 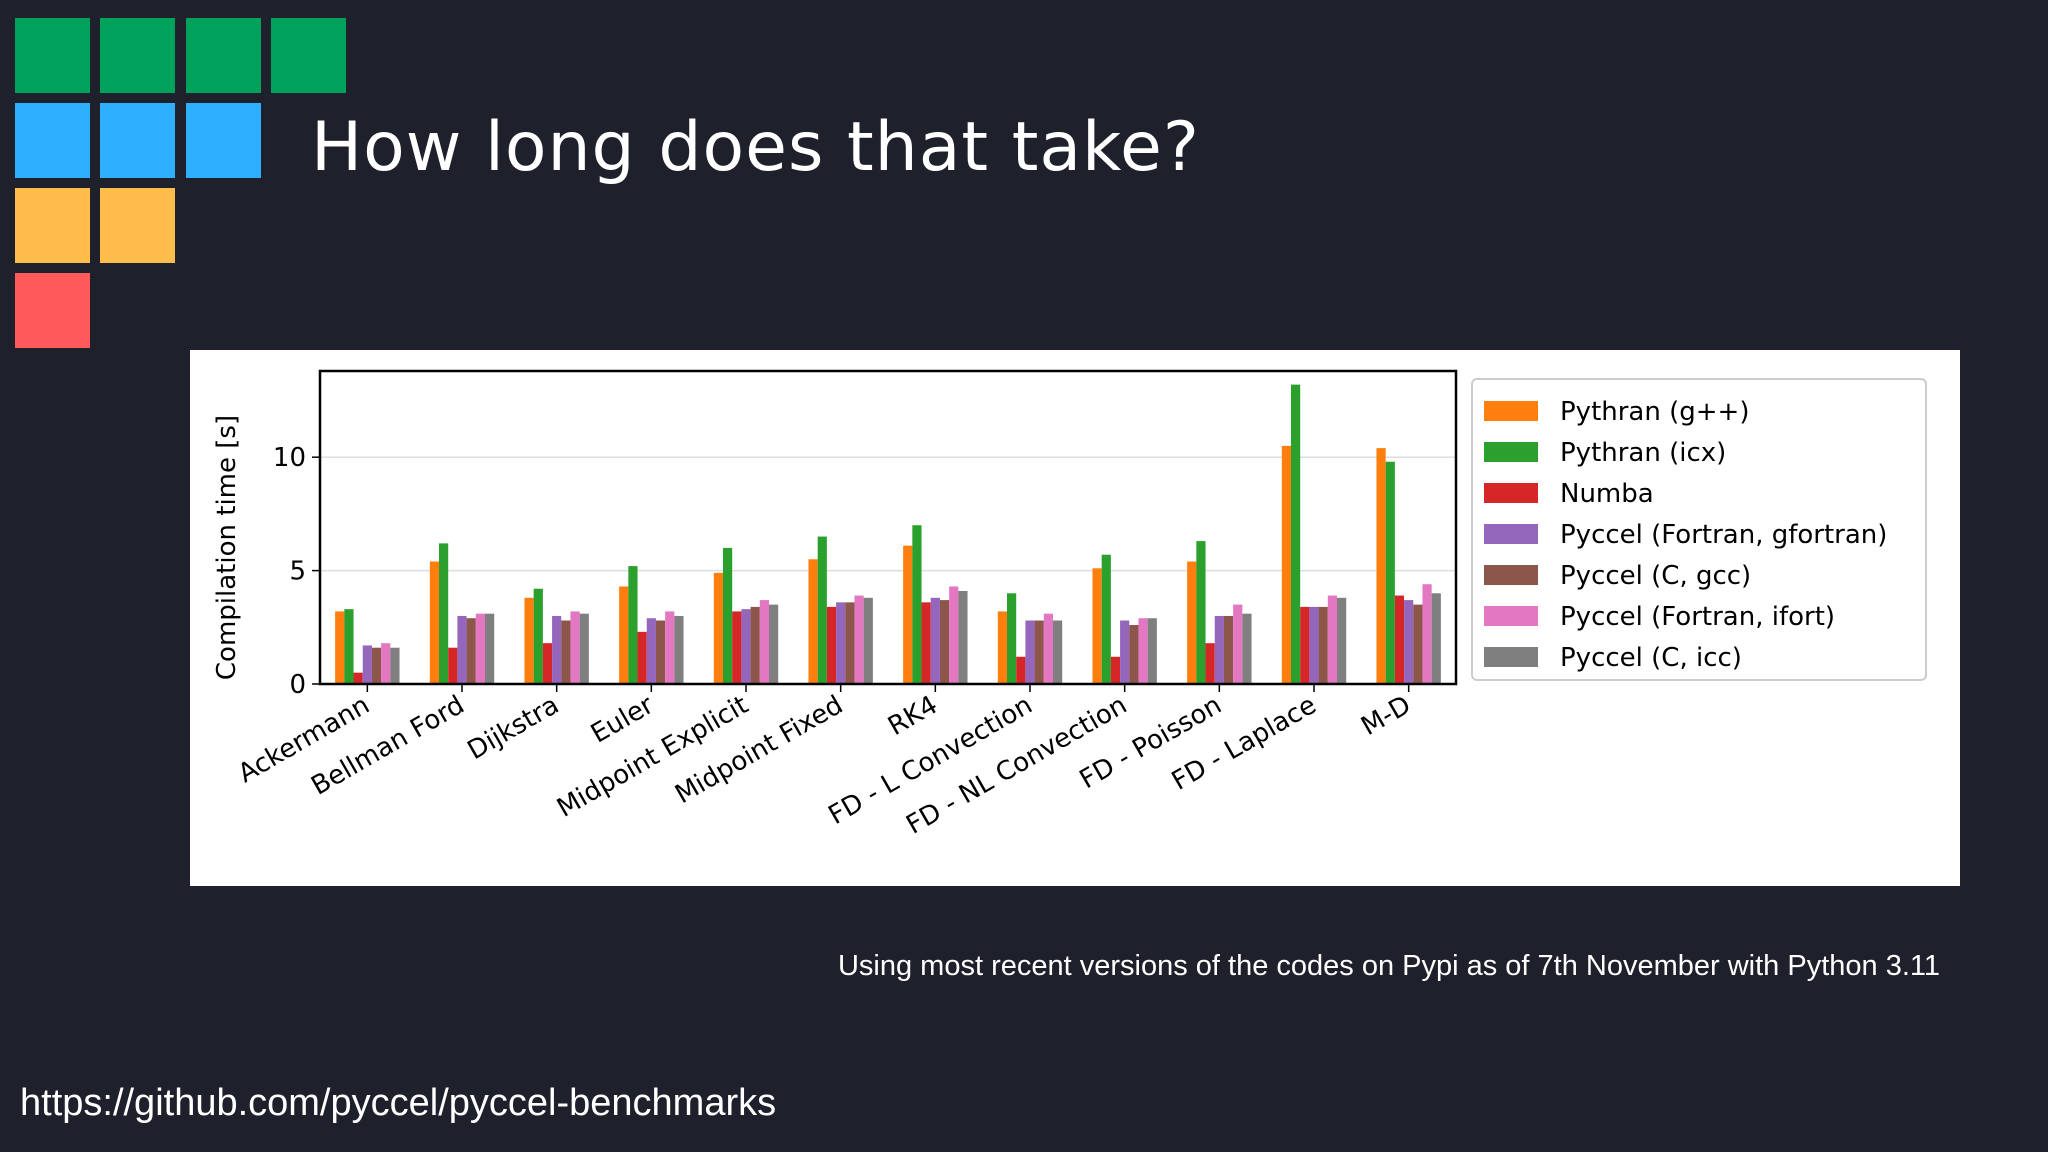 What do you see at coordinates (514, 728) in the screenshot?
I see `x-tick-label: Dijkstra` at bounding box center [514, 728].